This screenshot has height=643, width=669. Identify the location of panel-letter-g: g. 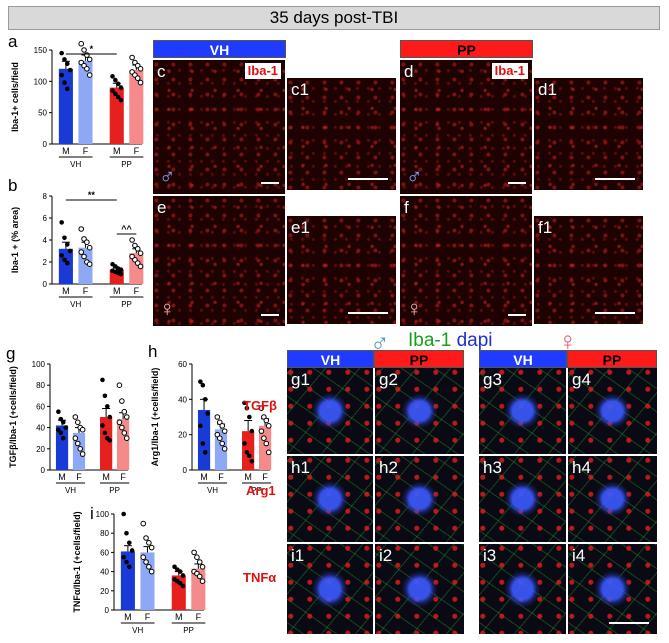
(11, 353).